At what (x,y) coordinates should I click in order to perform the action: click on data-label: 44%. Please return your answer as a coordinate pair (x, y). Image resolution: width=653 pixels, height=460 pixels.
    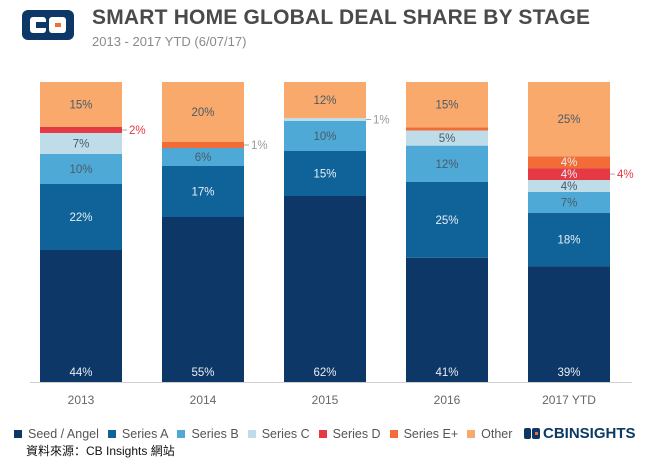
    Looking at the image, I should click on (80, 373).